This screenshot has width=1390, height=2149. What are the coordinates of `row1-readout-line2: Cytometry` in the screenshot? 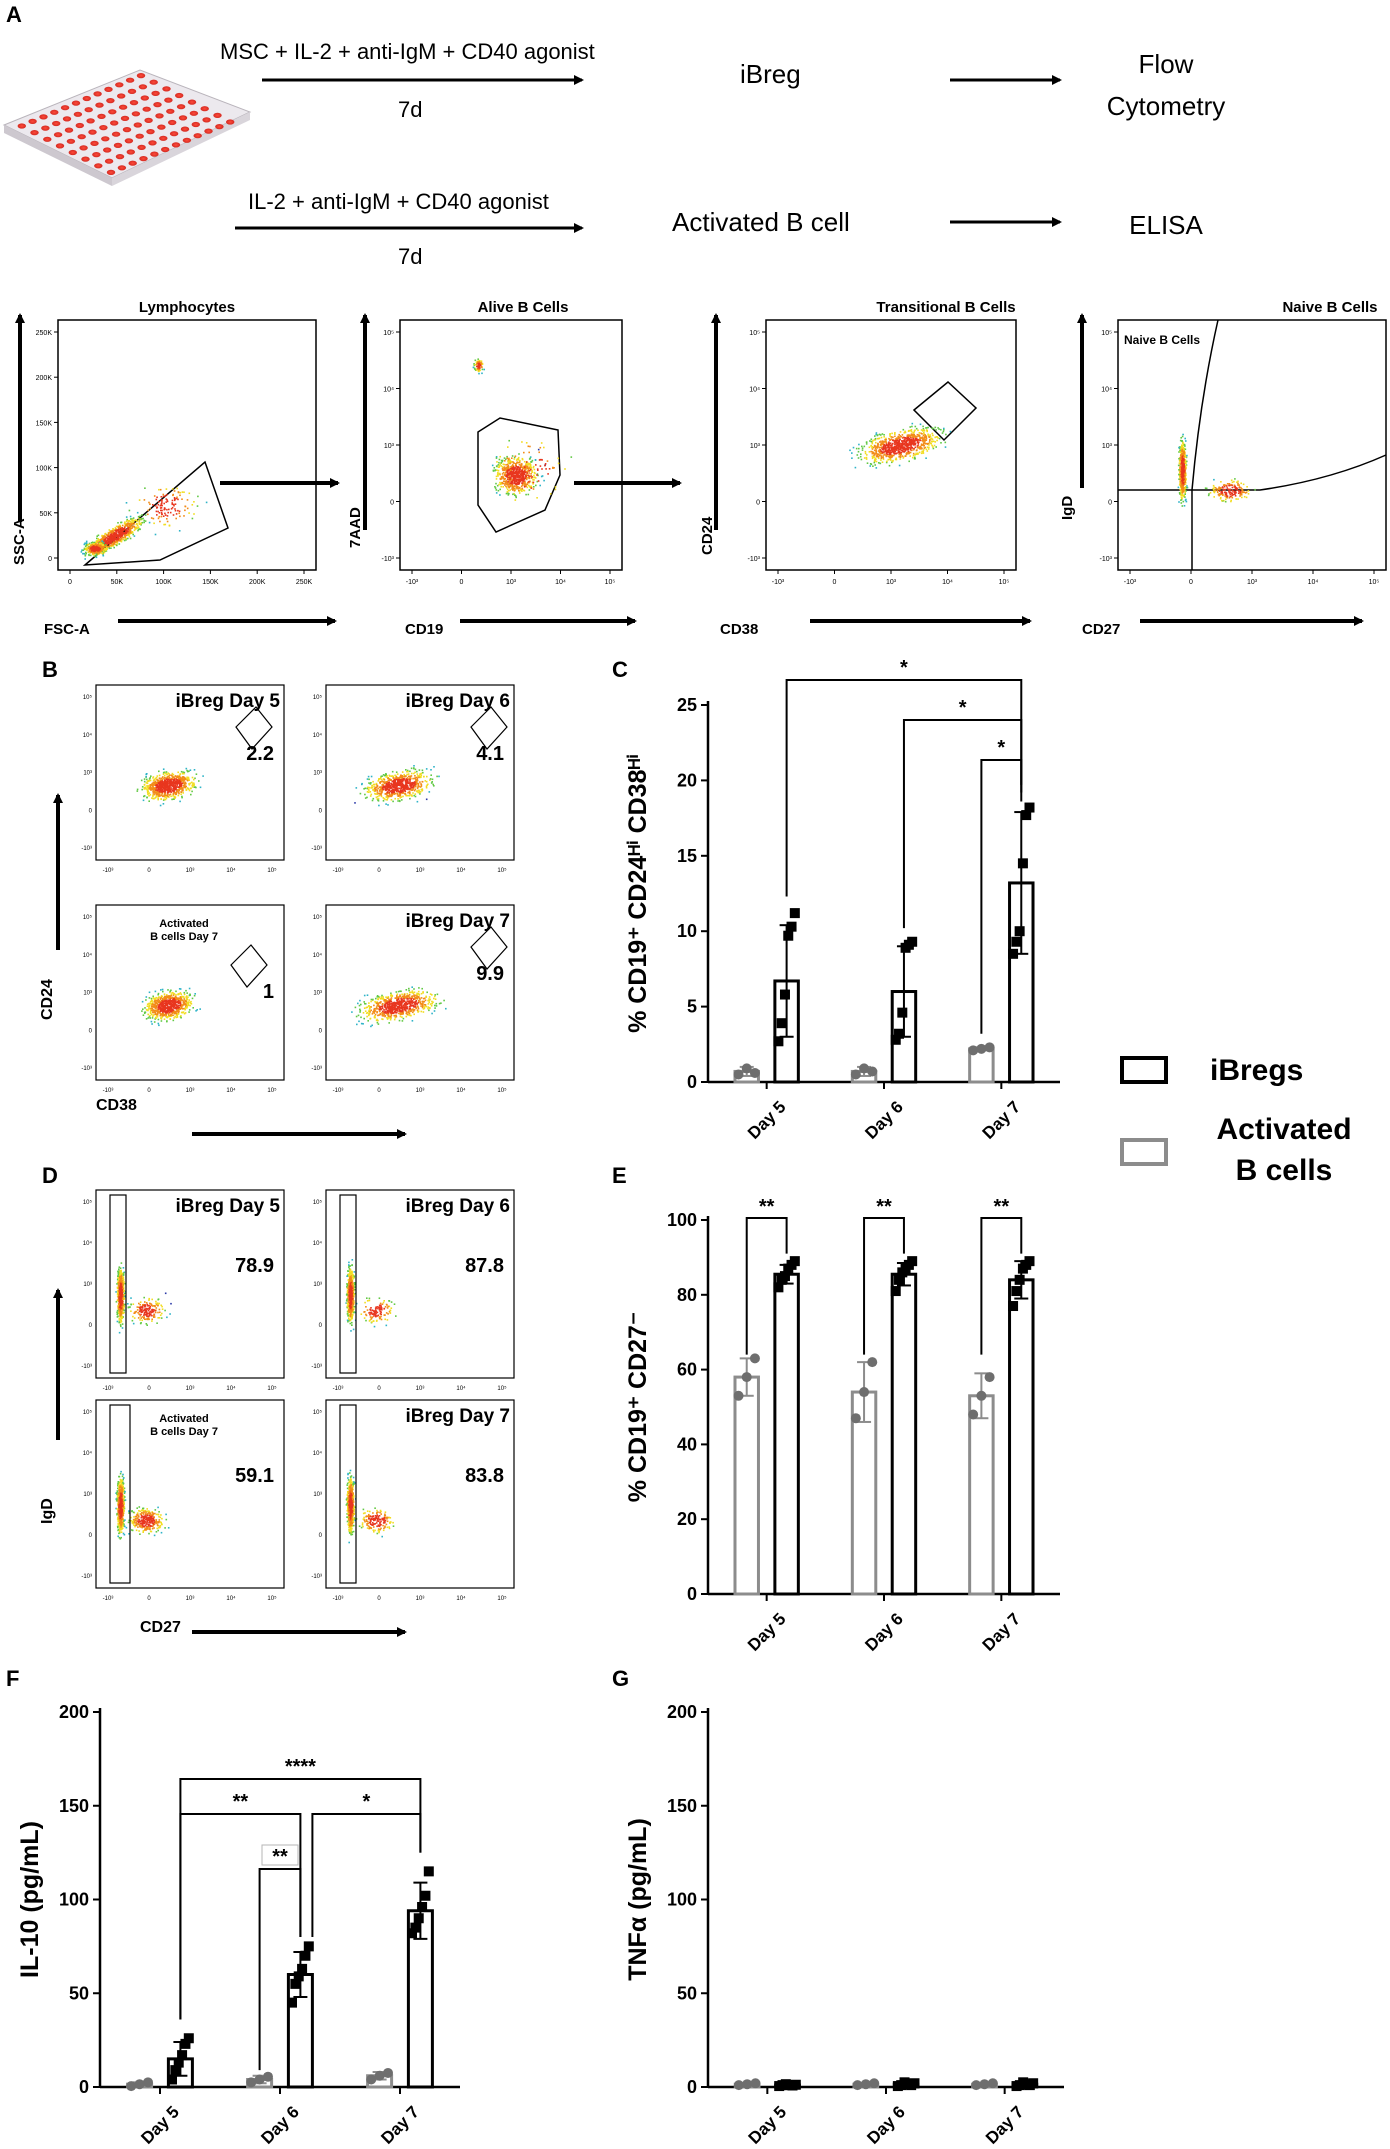 It's located at (1166, 106).